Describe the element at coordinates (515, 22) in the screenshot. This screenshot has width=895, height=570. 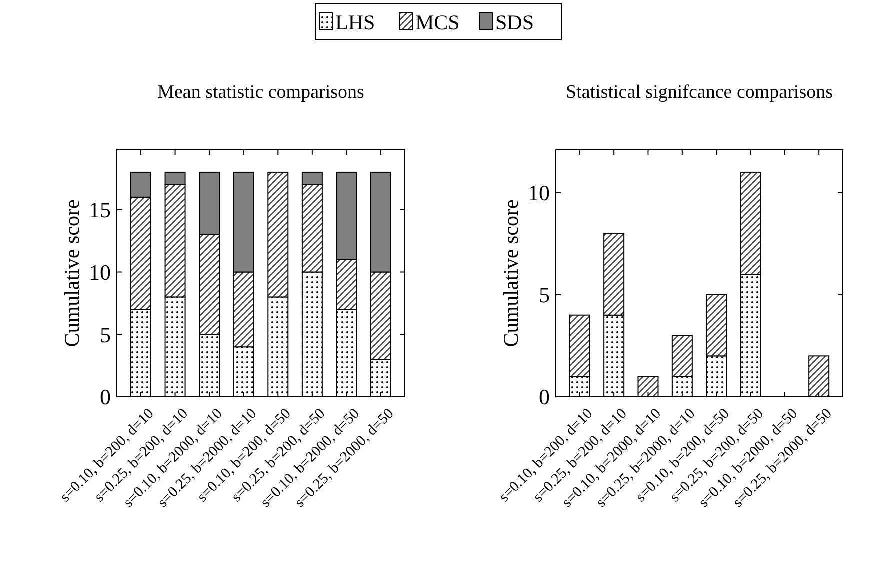
I see `legend-label: SDS` at that location.